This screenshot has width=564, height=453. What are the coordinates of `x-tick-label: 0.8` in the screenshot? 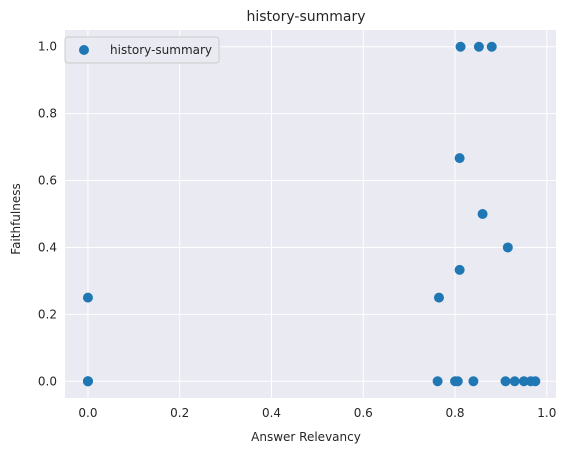 It's located at (454, 413).